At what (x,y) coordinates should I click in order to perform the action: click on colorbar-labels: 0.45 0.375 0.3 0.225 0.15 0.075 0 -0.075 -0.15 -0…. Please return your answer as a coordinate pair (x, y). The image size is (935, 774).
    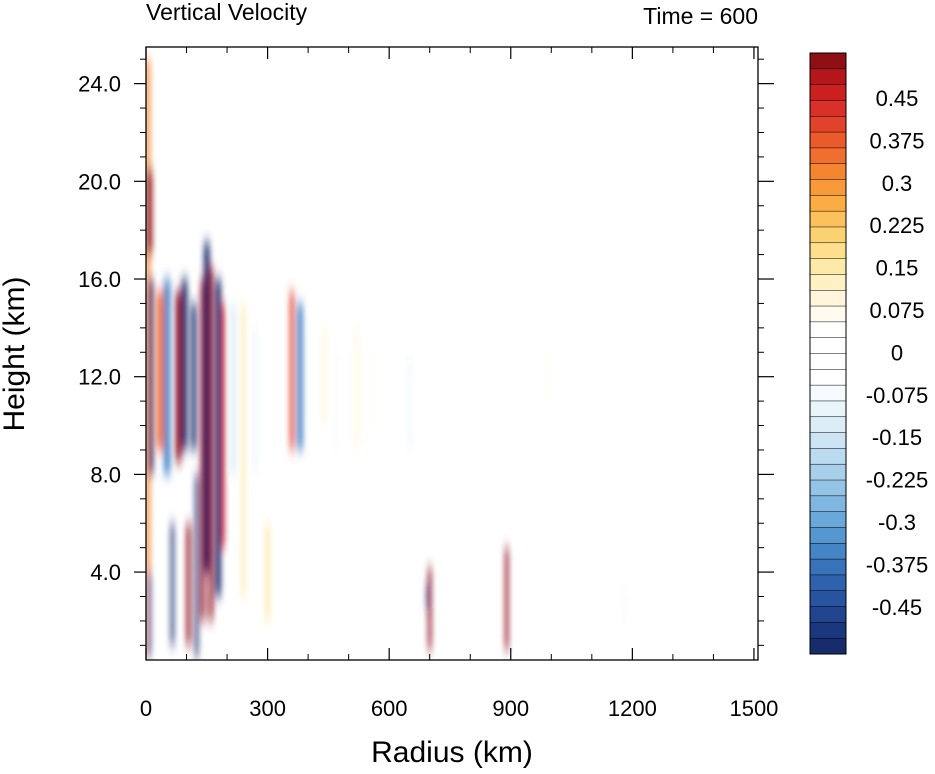
    Looking at the image, I should click on (897, 353).